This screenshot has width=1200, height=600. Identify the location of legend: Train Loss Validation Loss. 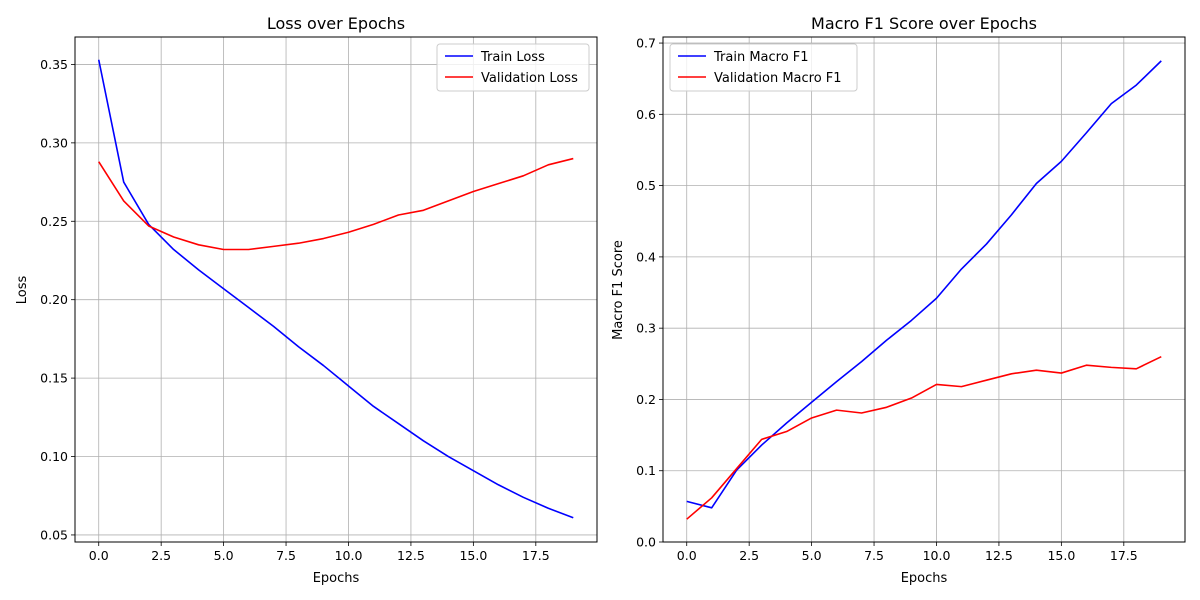
(513, 67).